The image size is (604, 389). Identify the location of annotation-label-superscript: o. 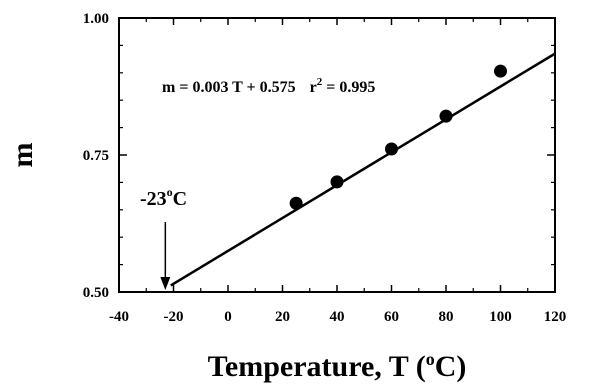
(170, 192).